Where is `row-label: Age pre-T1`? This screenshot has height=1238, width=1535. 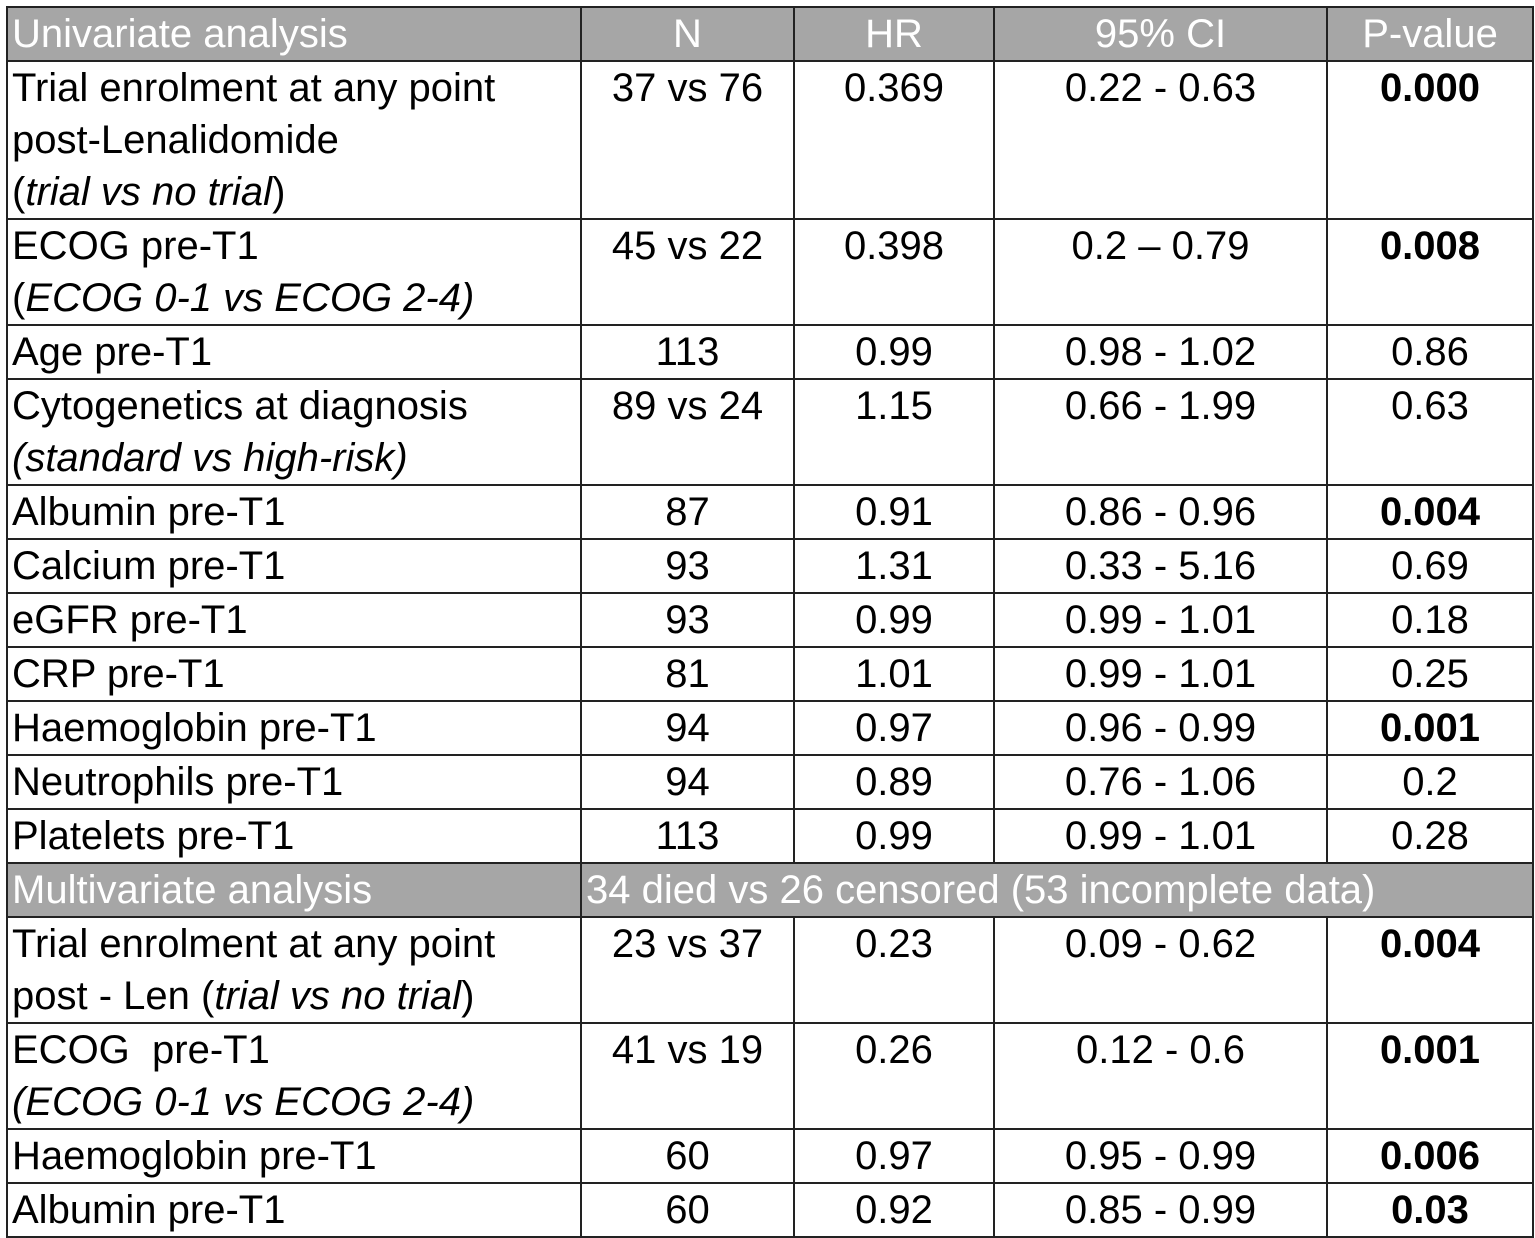
row-label: Age pre-T1 is located at coordinates (294, 352).